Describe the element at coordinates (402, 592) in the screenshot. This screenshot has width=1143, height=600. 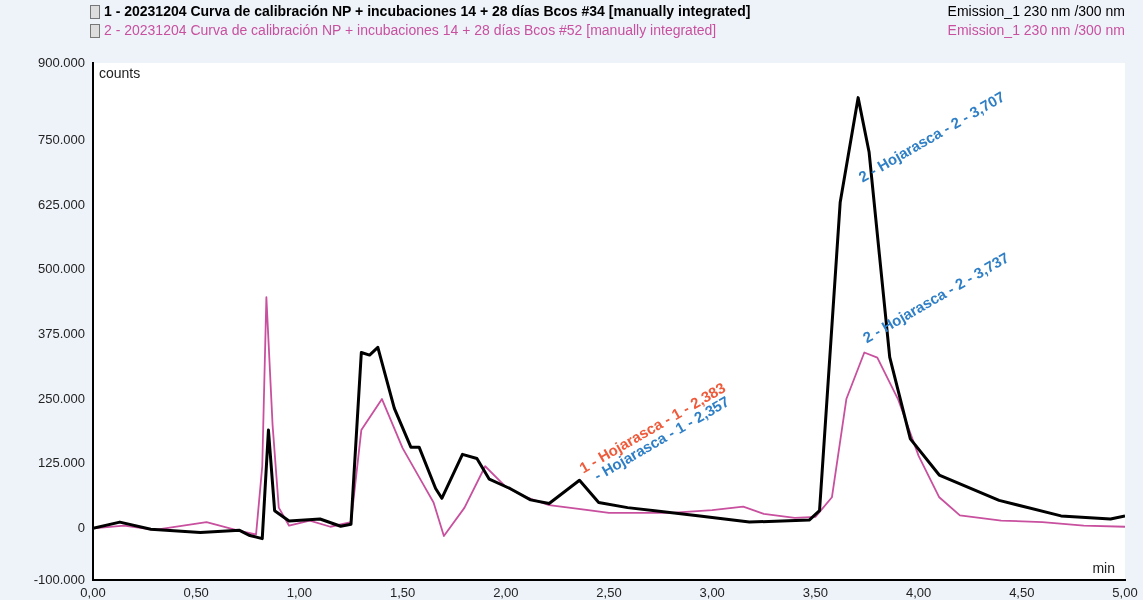
I see `x-tick-label: 1,50` at that location.